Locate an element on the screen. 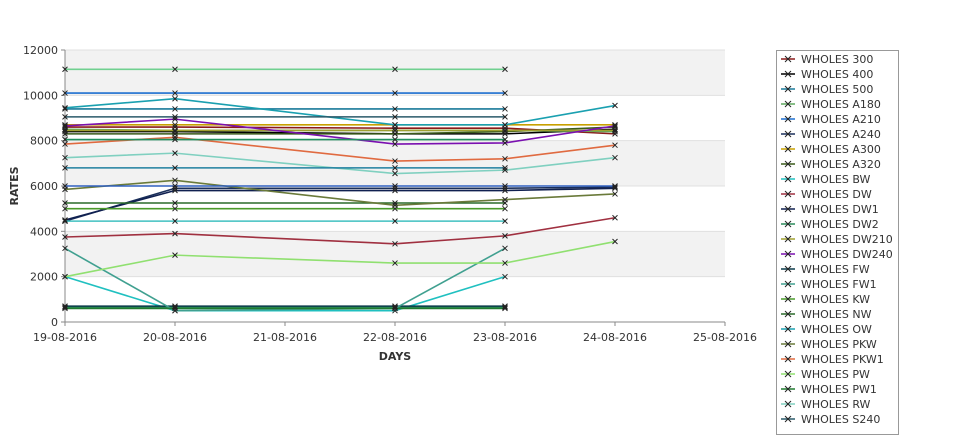  legend-item: WHOLES KW is located at coordinates (837, 299).